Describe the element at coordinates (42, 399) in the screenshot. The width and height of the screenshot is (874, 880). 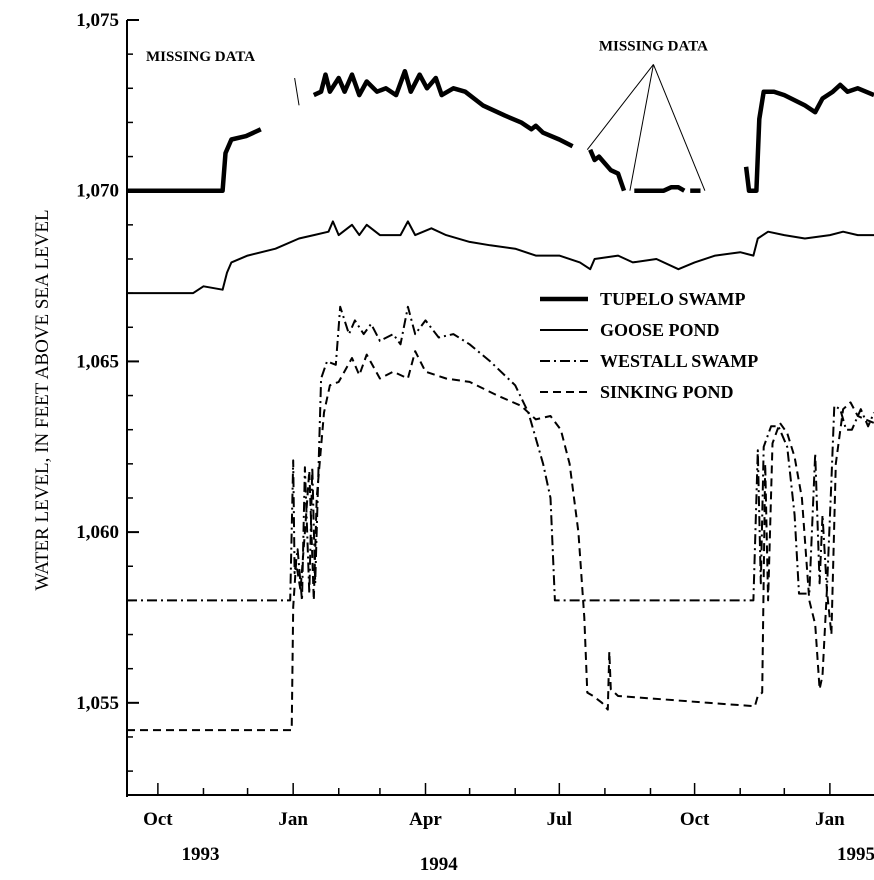
I see `y-axis-label: WATER LEVEL, IN FEET ABOVE SEA LEVEL` at that location.